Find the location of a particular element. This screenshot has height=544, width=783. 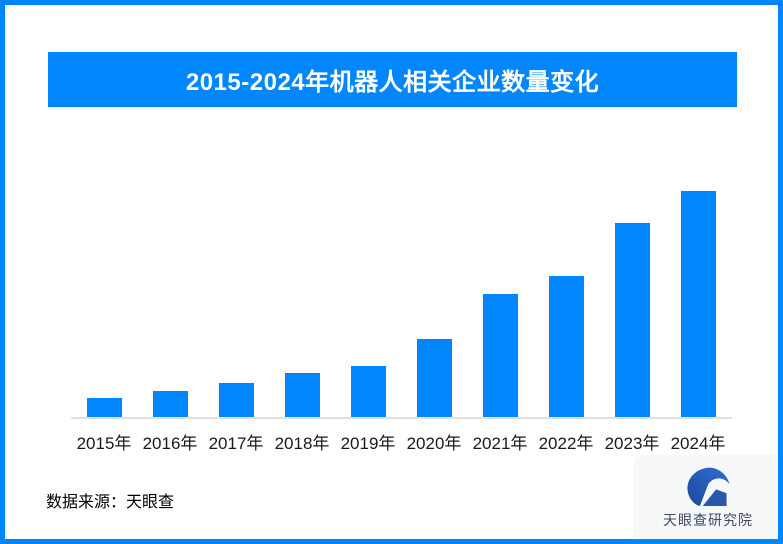

x-axis-label: 2023年 is located at coordinates (632, 443).